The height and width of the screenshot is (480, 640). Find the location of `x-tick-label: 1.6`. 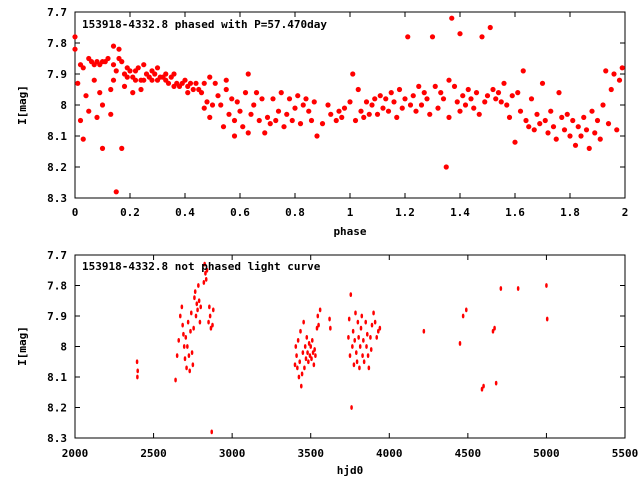

x-tick-label: 1.6 is located at coordinates (515, 212).